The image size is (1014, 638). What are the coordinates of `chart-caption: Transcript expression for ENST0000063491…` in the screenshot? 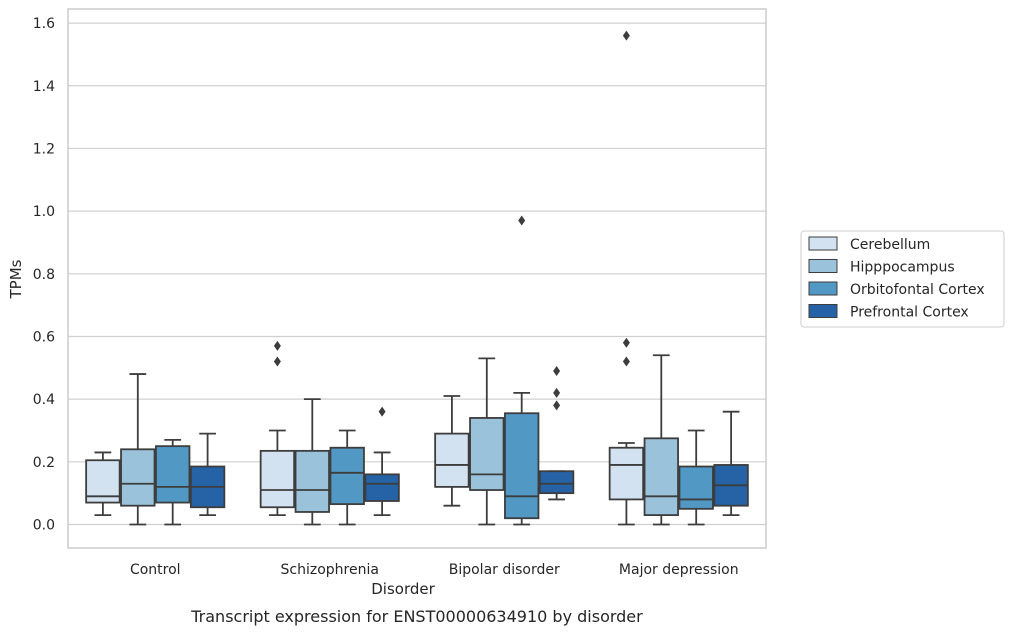 It's located at (416, 616).